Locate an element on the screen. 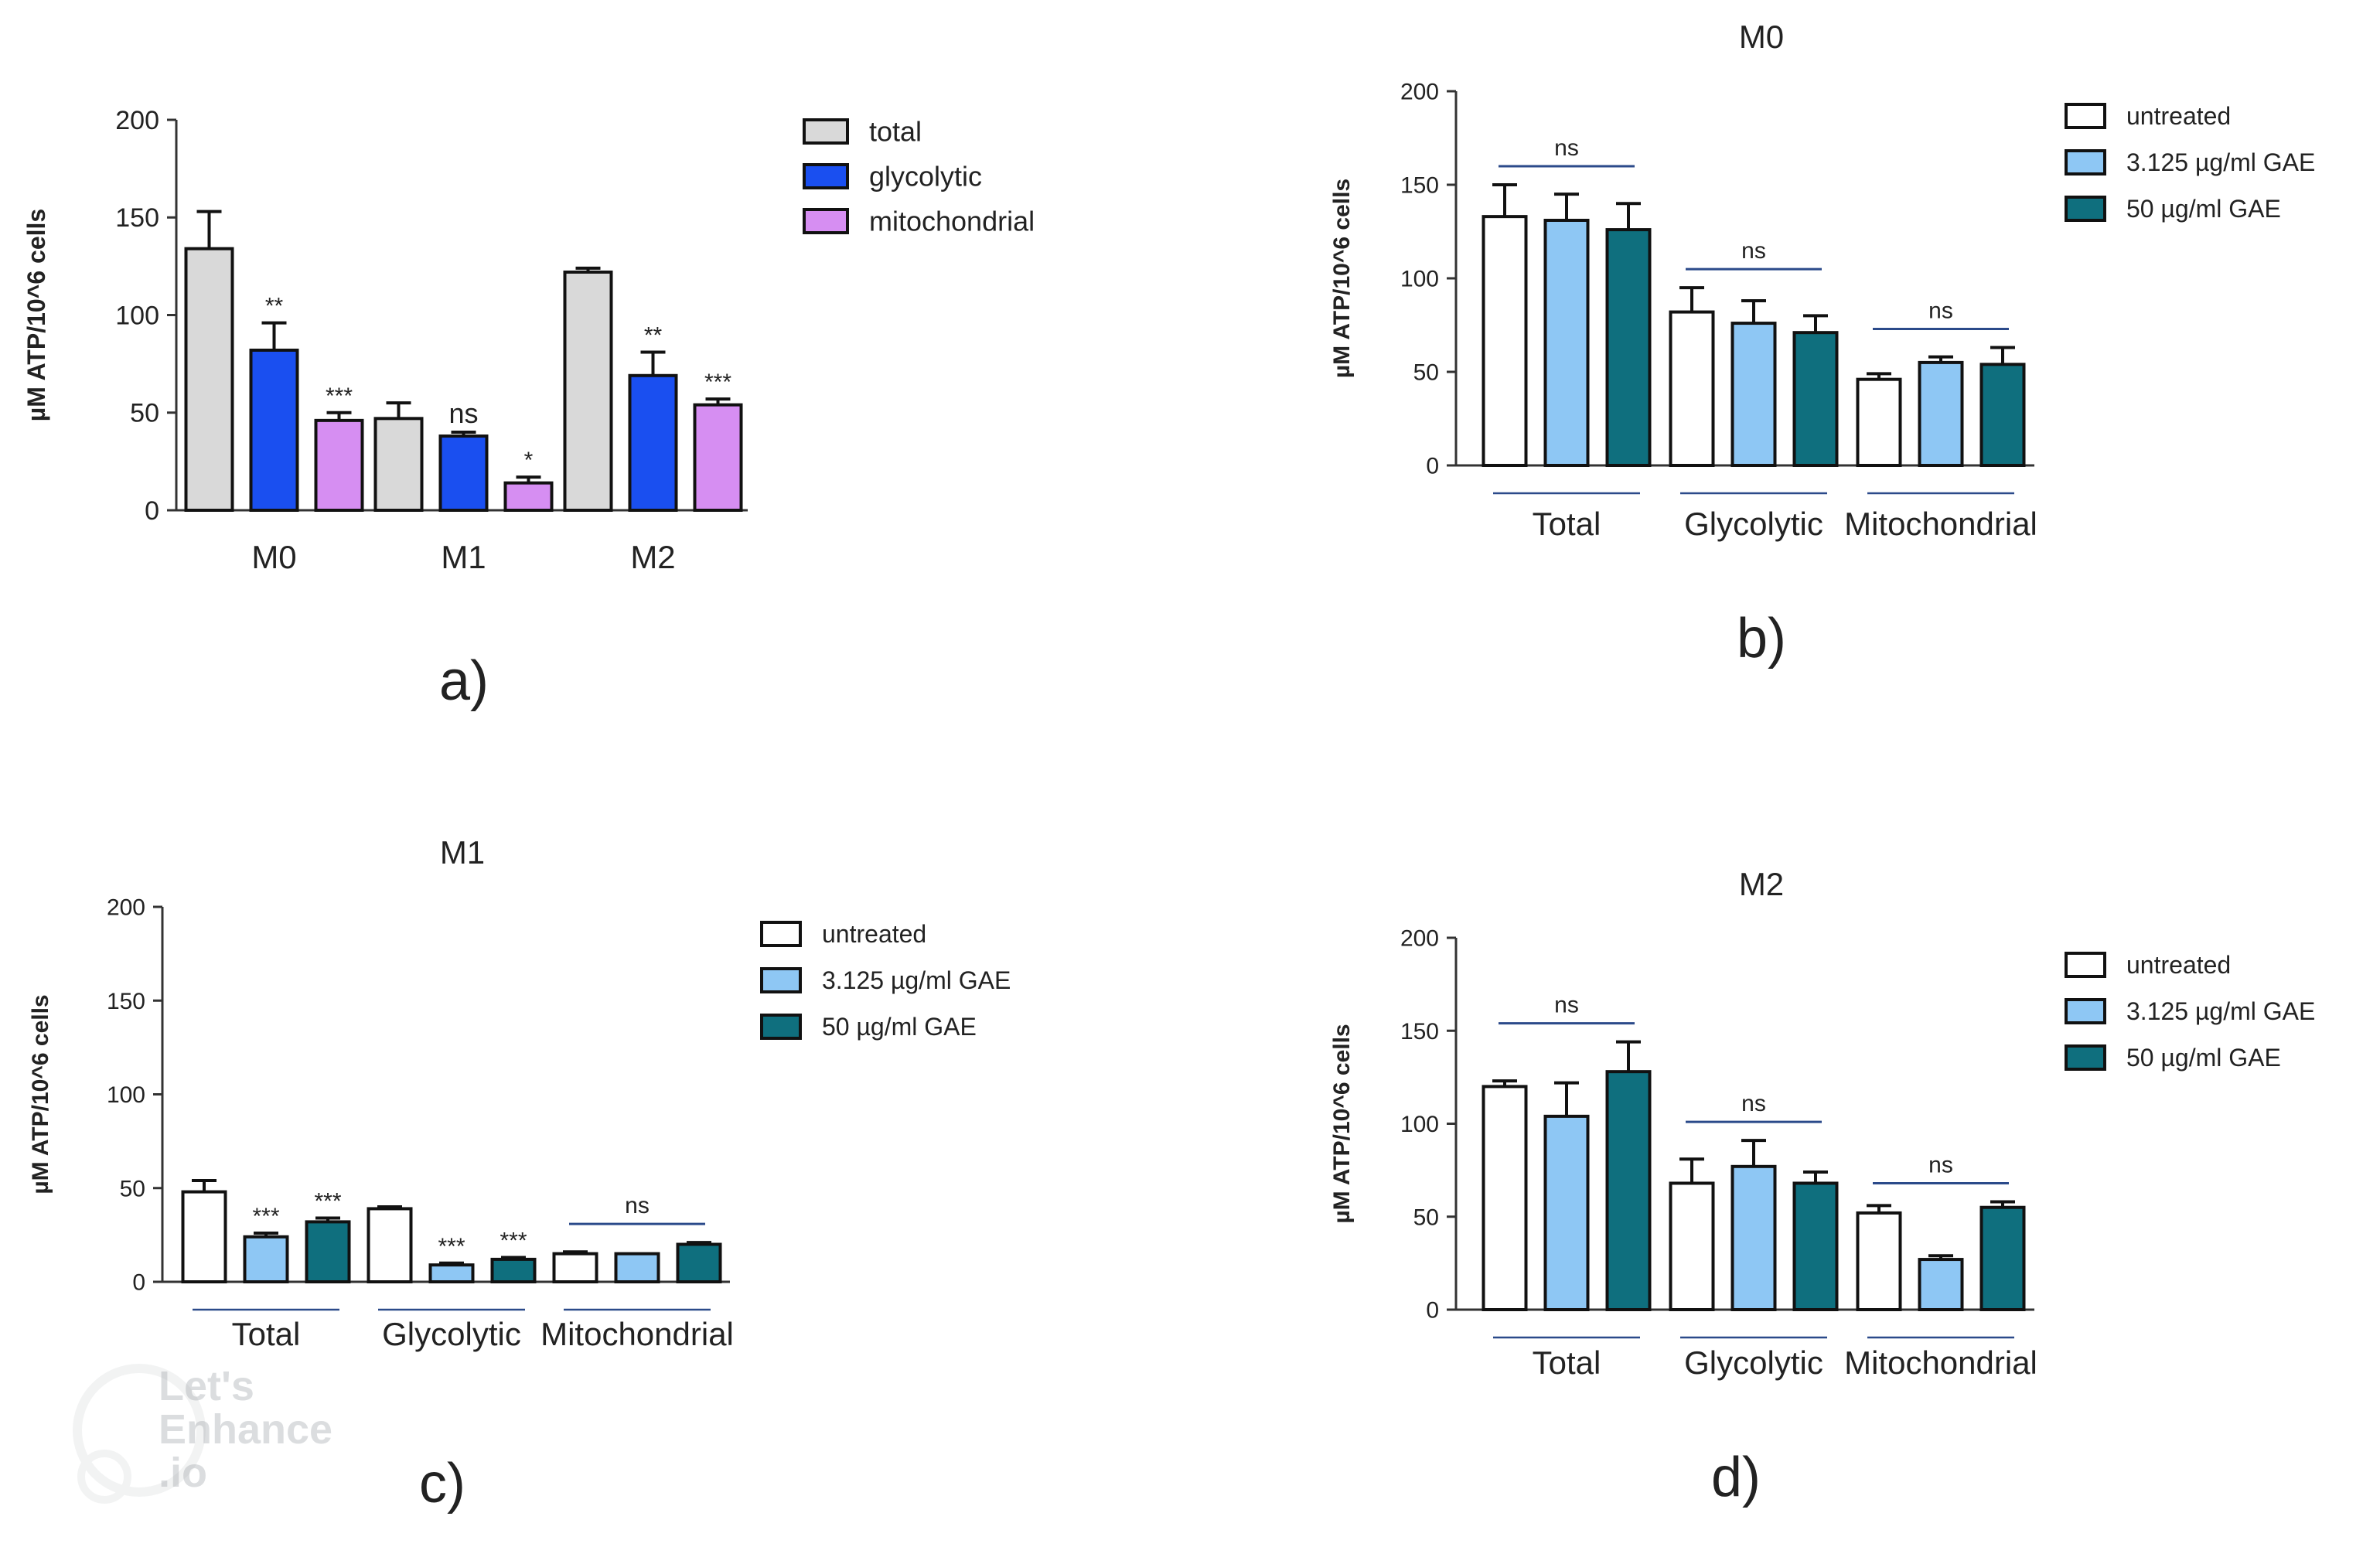 This screenshot has width=2380, height=1547. y-tick-label: 100 is located at coordinates (137, 315).